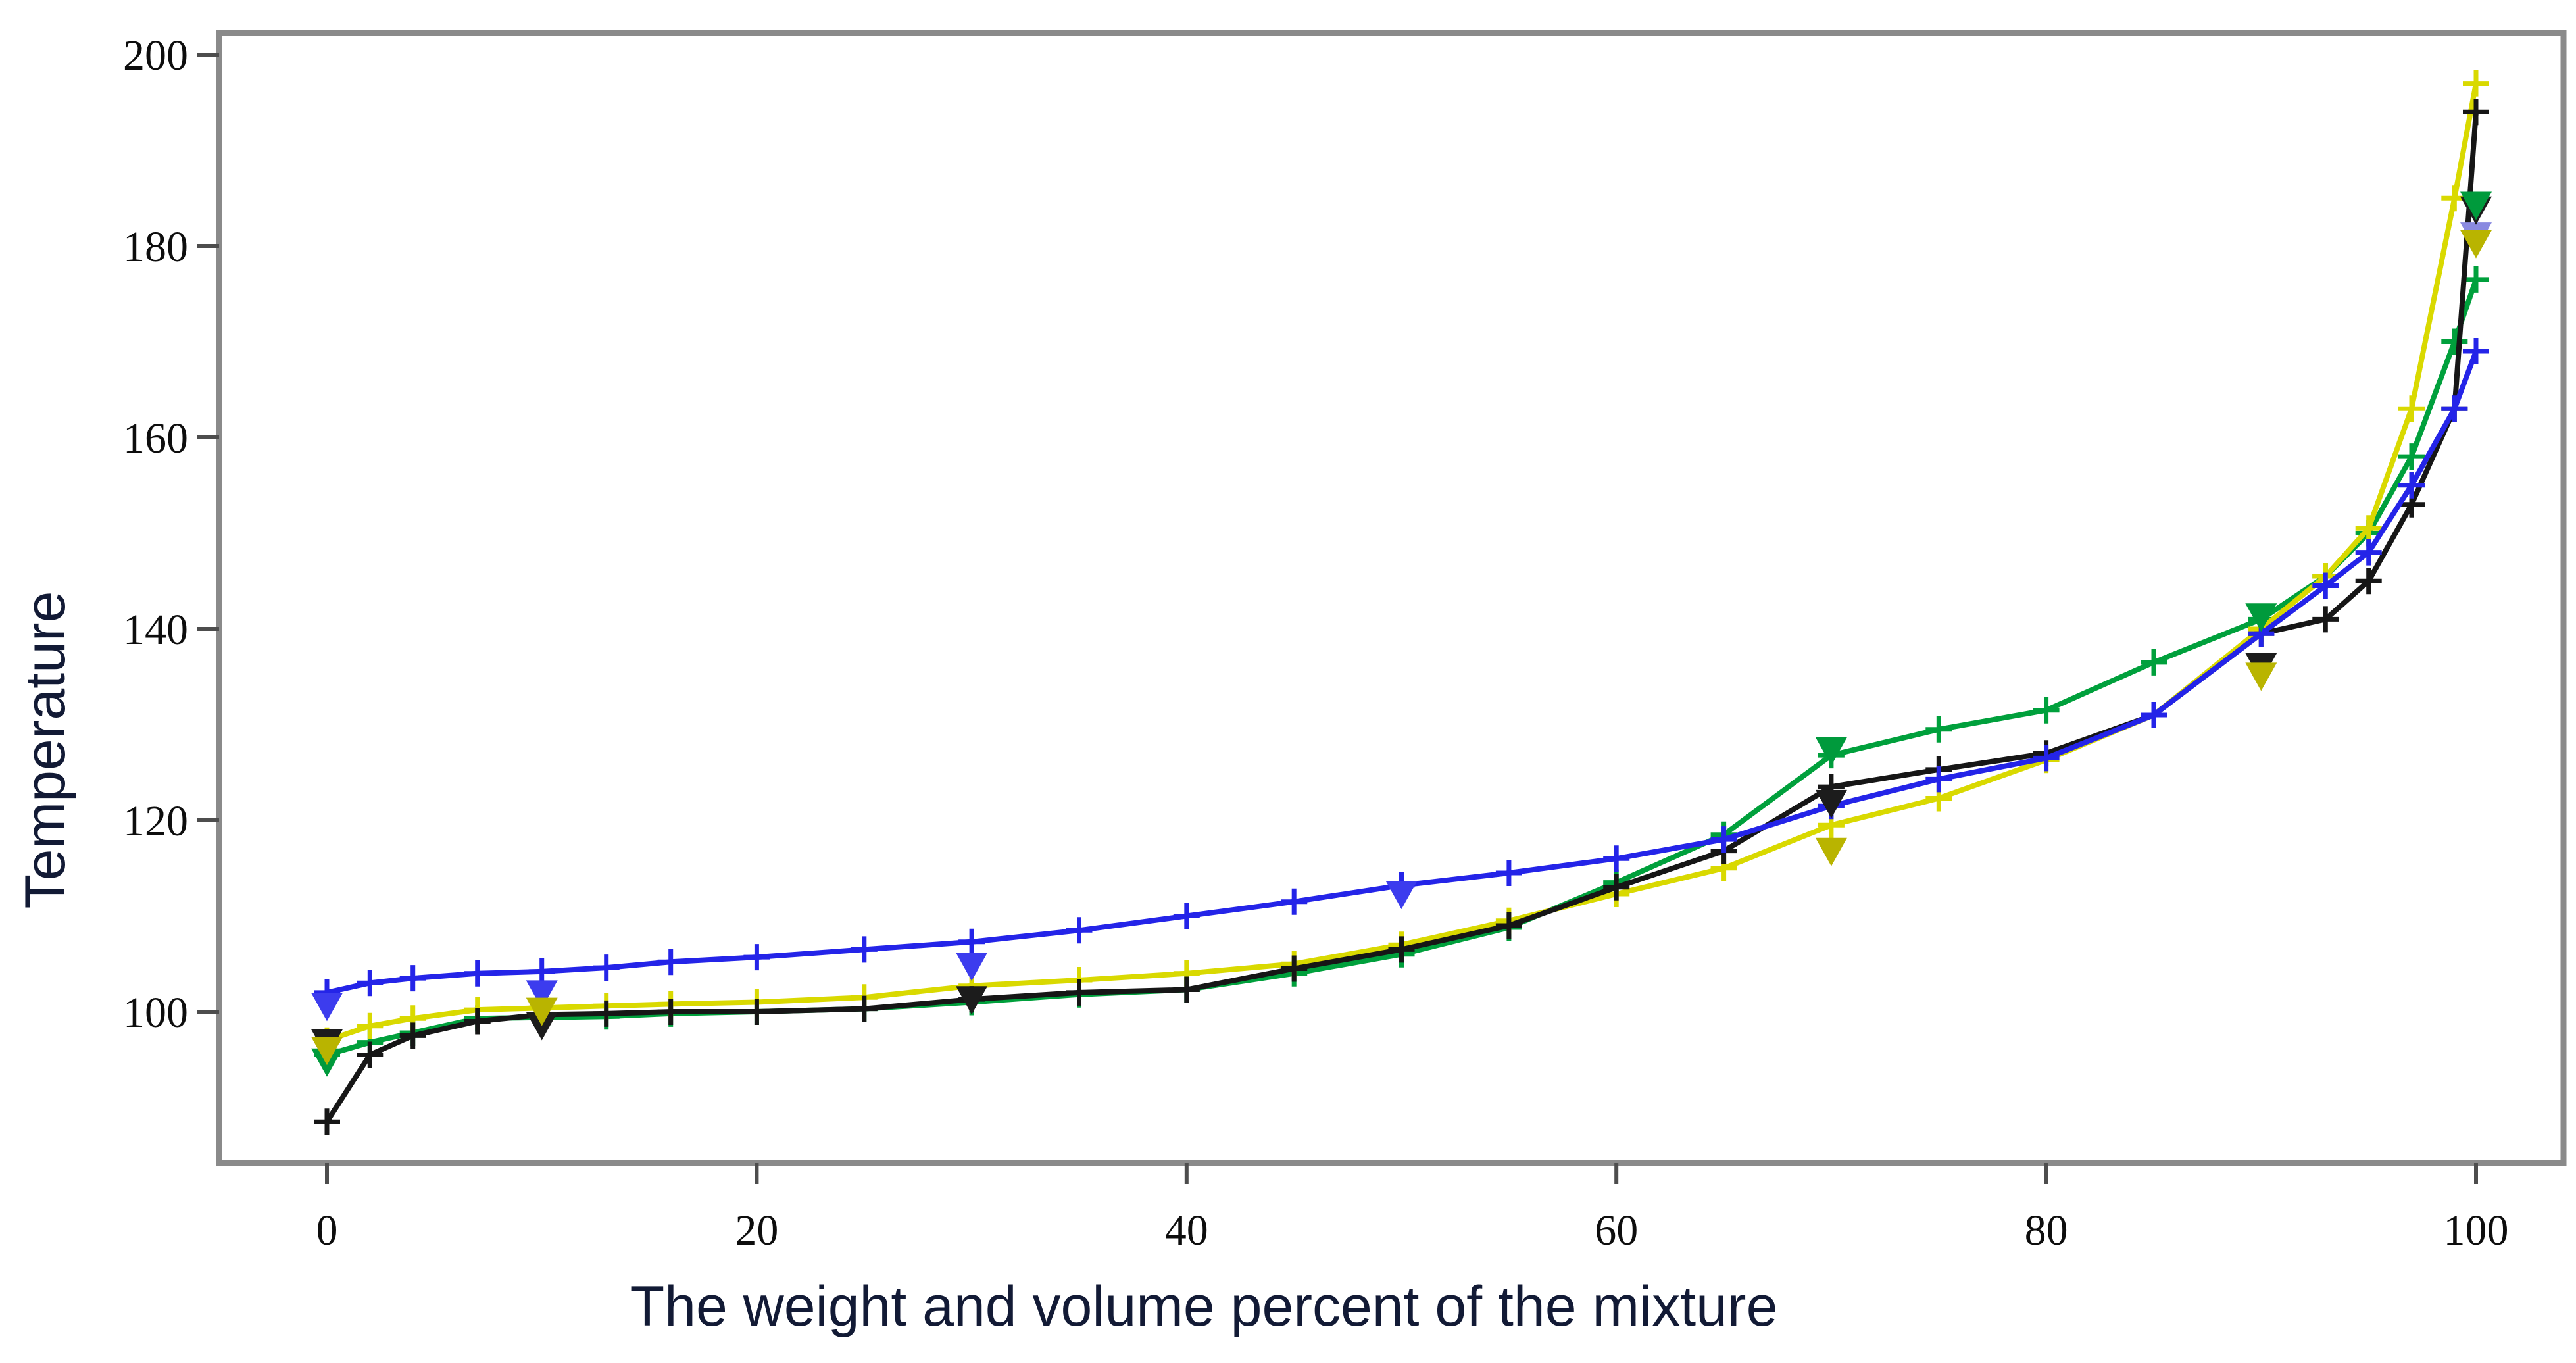  What do you see at coordinates (155, 1013) in the screenshot?
I see `y-axis-tick-label-100: 100` at bounding box center [155, 1013].